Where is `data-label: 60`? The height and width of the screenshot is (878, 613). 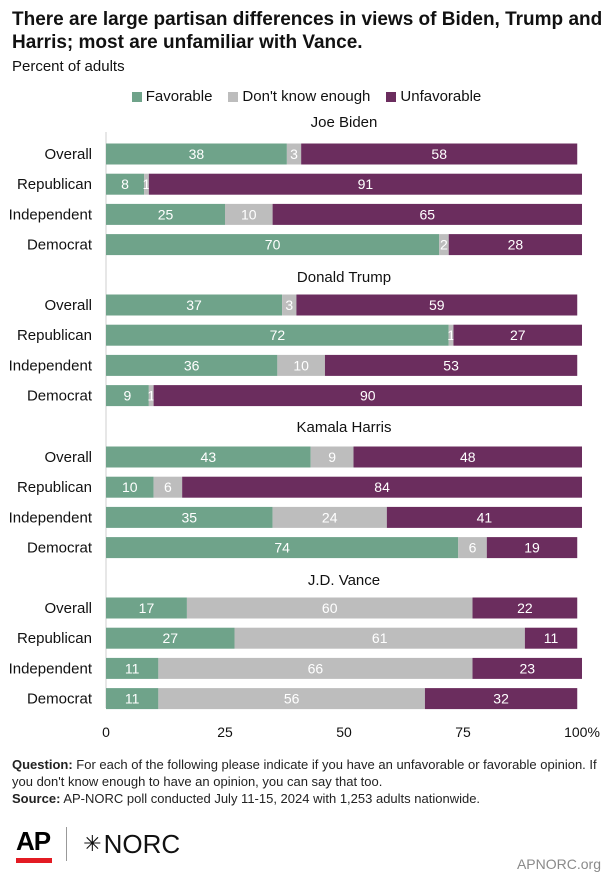 data-label: 60 is located at coordinates (330, 608).